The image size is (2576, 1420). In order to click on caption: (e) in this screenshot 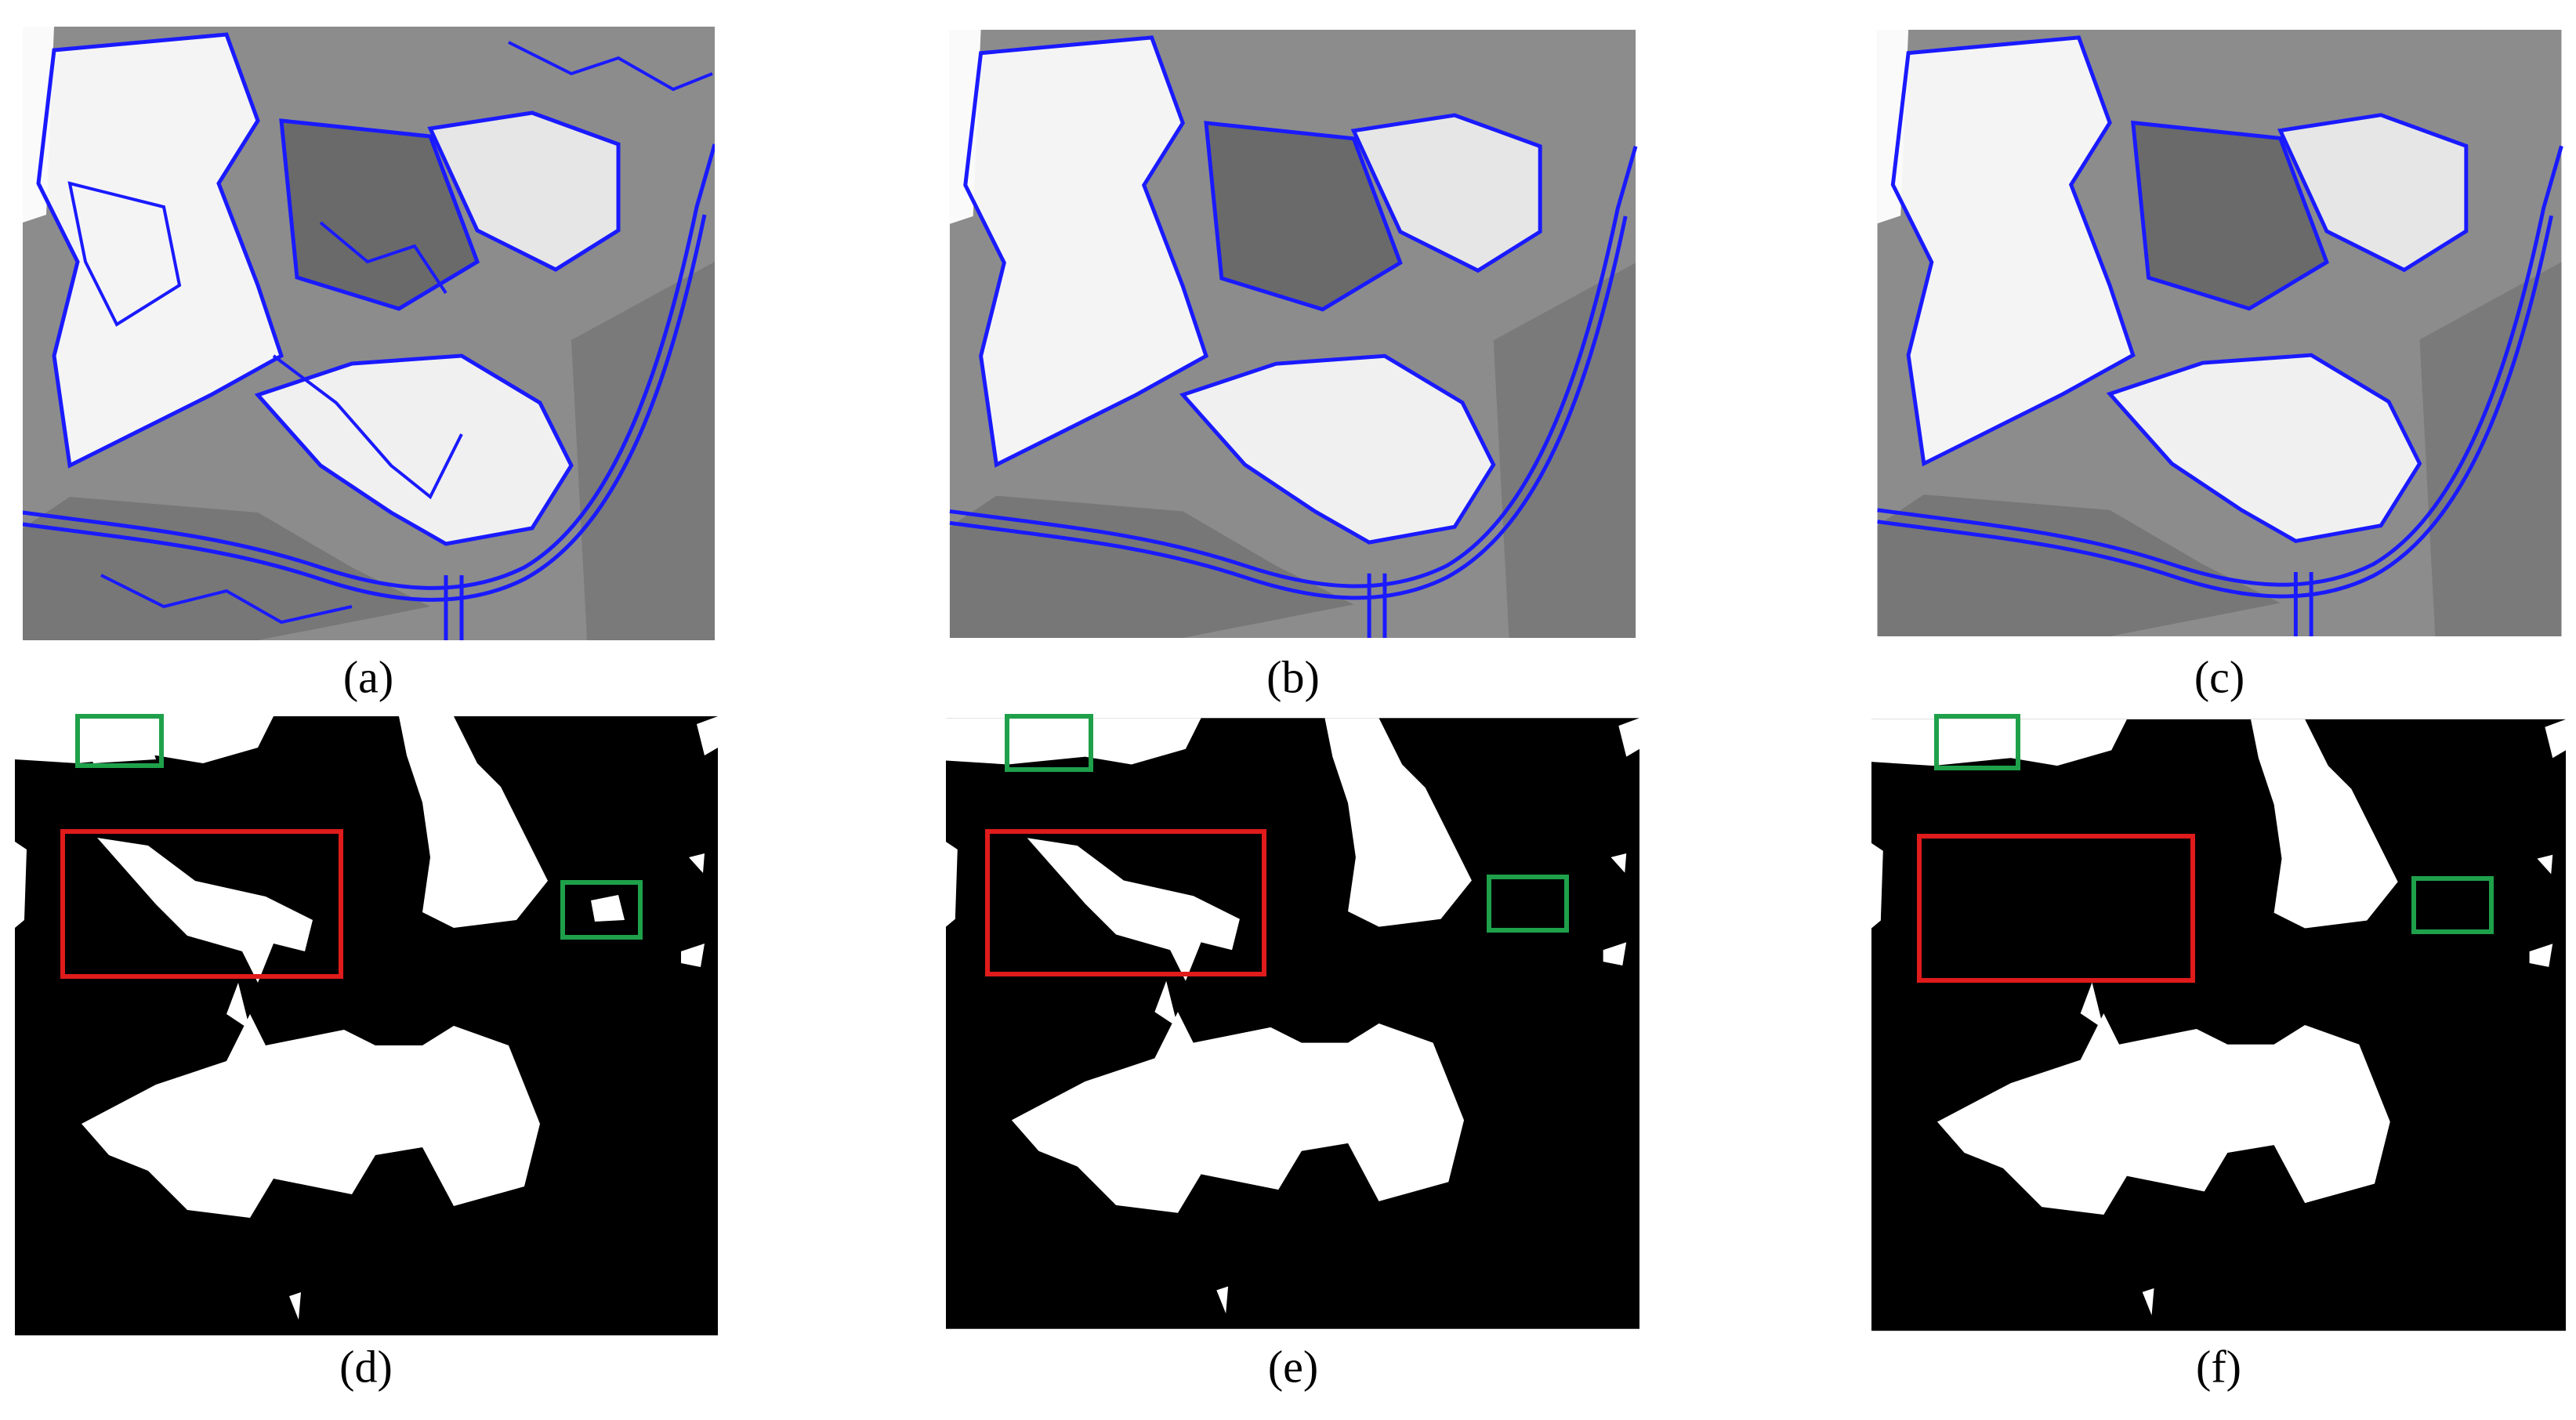, I will do `click(1293, 1366)`.